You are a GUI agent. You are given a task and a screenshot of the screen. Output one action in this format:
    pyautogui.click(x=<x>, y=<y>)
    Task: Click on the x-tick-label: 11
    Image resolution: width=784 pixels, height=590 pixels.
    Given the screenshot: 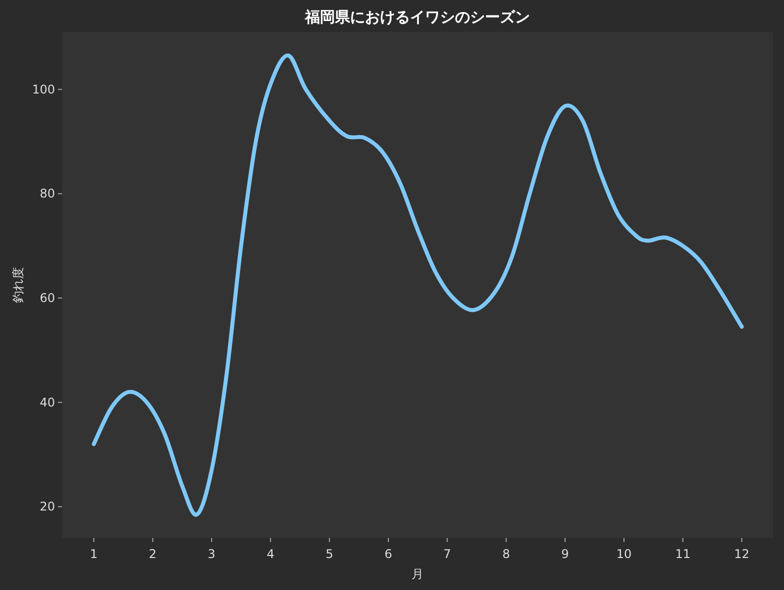 What is the action you would take?
    pyautogui.click(x=683, y=554)
    